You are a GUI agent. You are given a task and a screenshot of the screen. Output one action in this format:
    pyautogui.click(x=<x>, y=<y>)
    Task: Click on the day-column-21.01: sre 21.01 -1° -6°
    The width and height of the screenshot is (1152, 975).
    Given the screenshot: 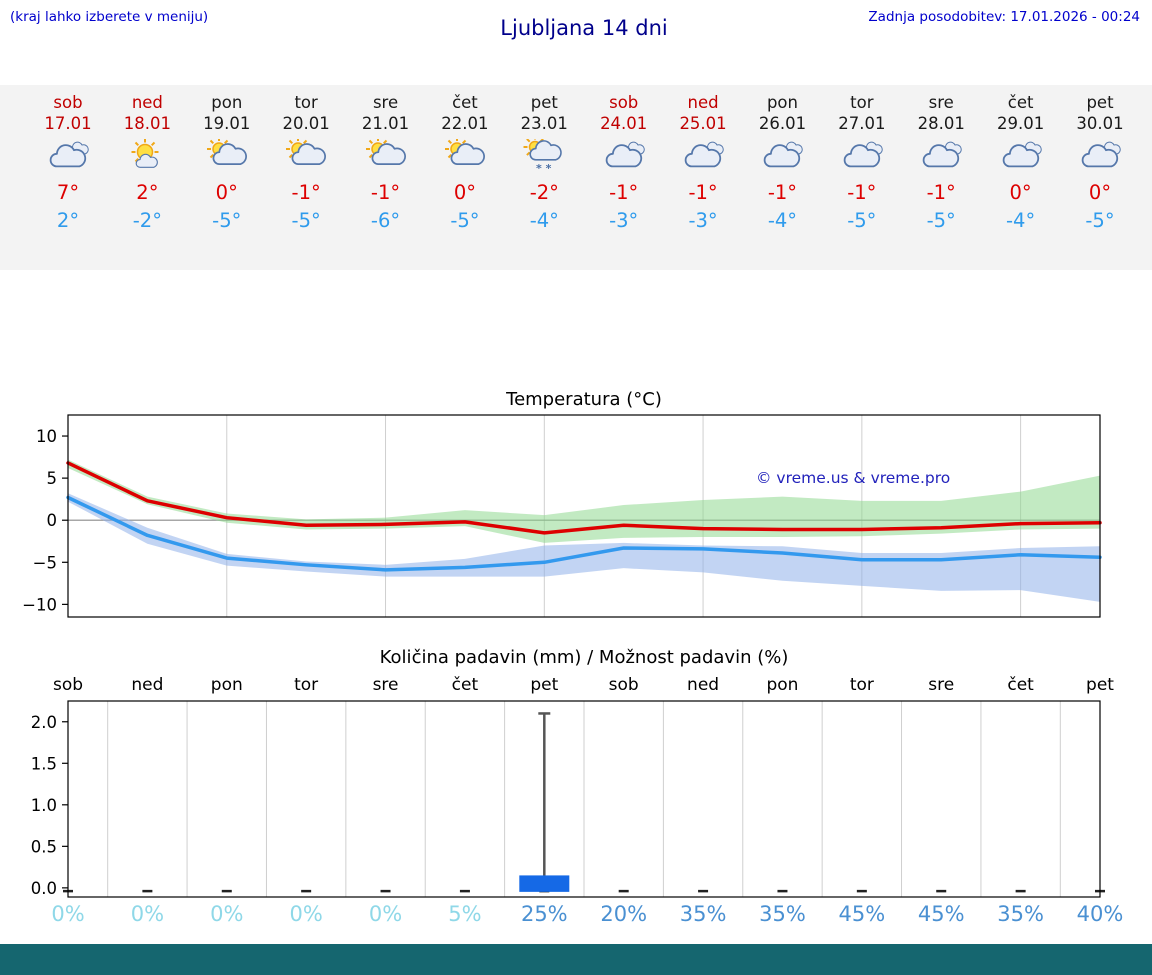 What is the action you would take?
    pyautogui.click(x=386, y=162)
    